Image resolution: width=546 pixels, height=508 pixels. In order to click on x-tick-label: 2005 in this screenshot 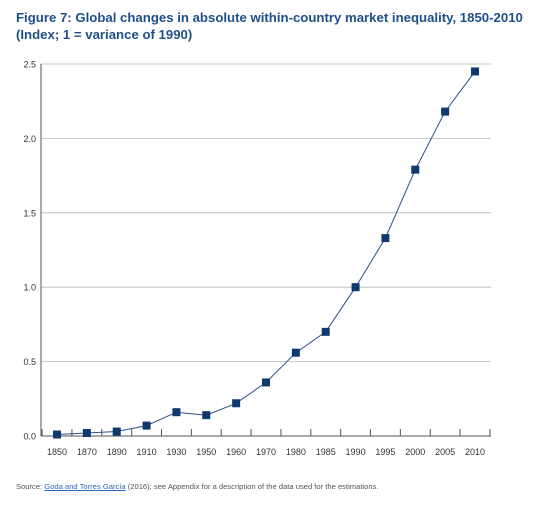, I will do `click(445, 452)`.